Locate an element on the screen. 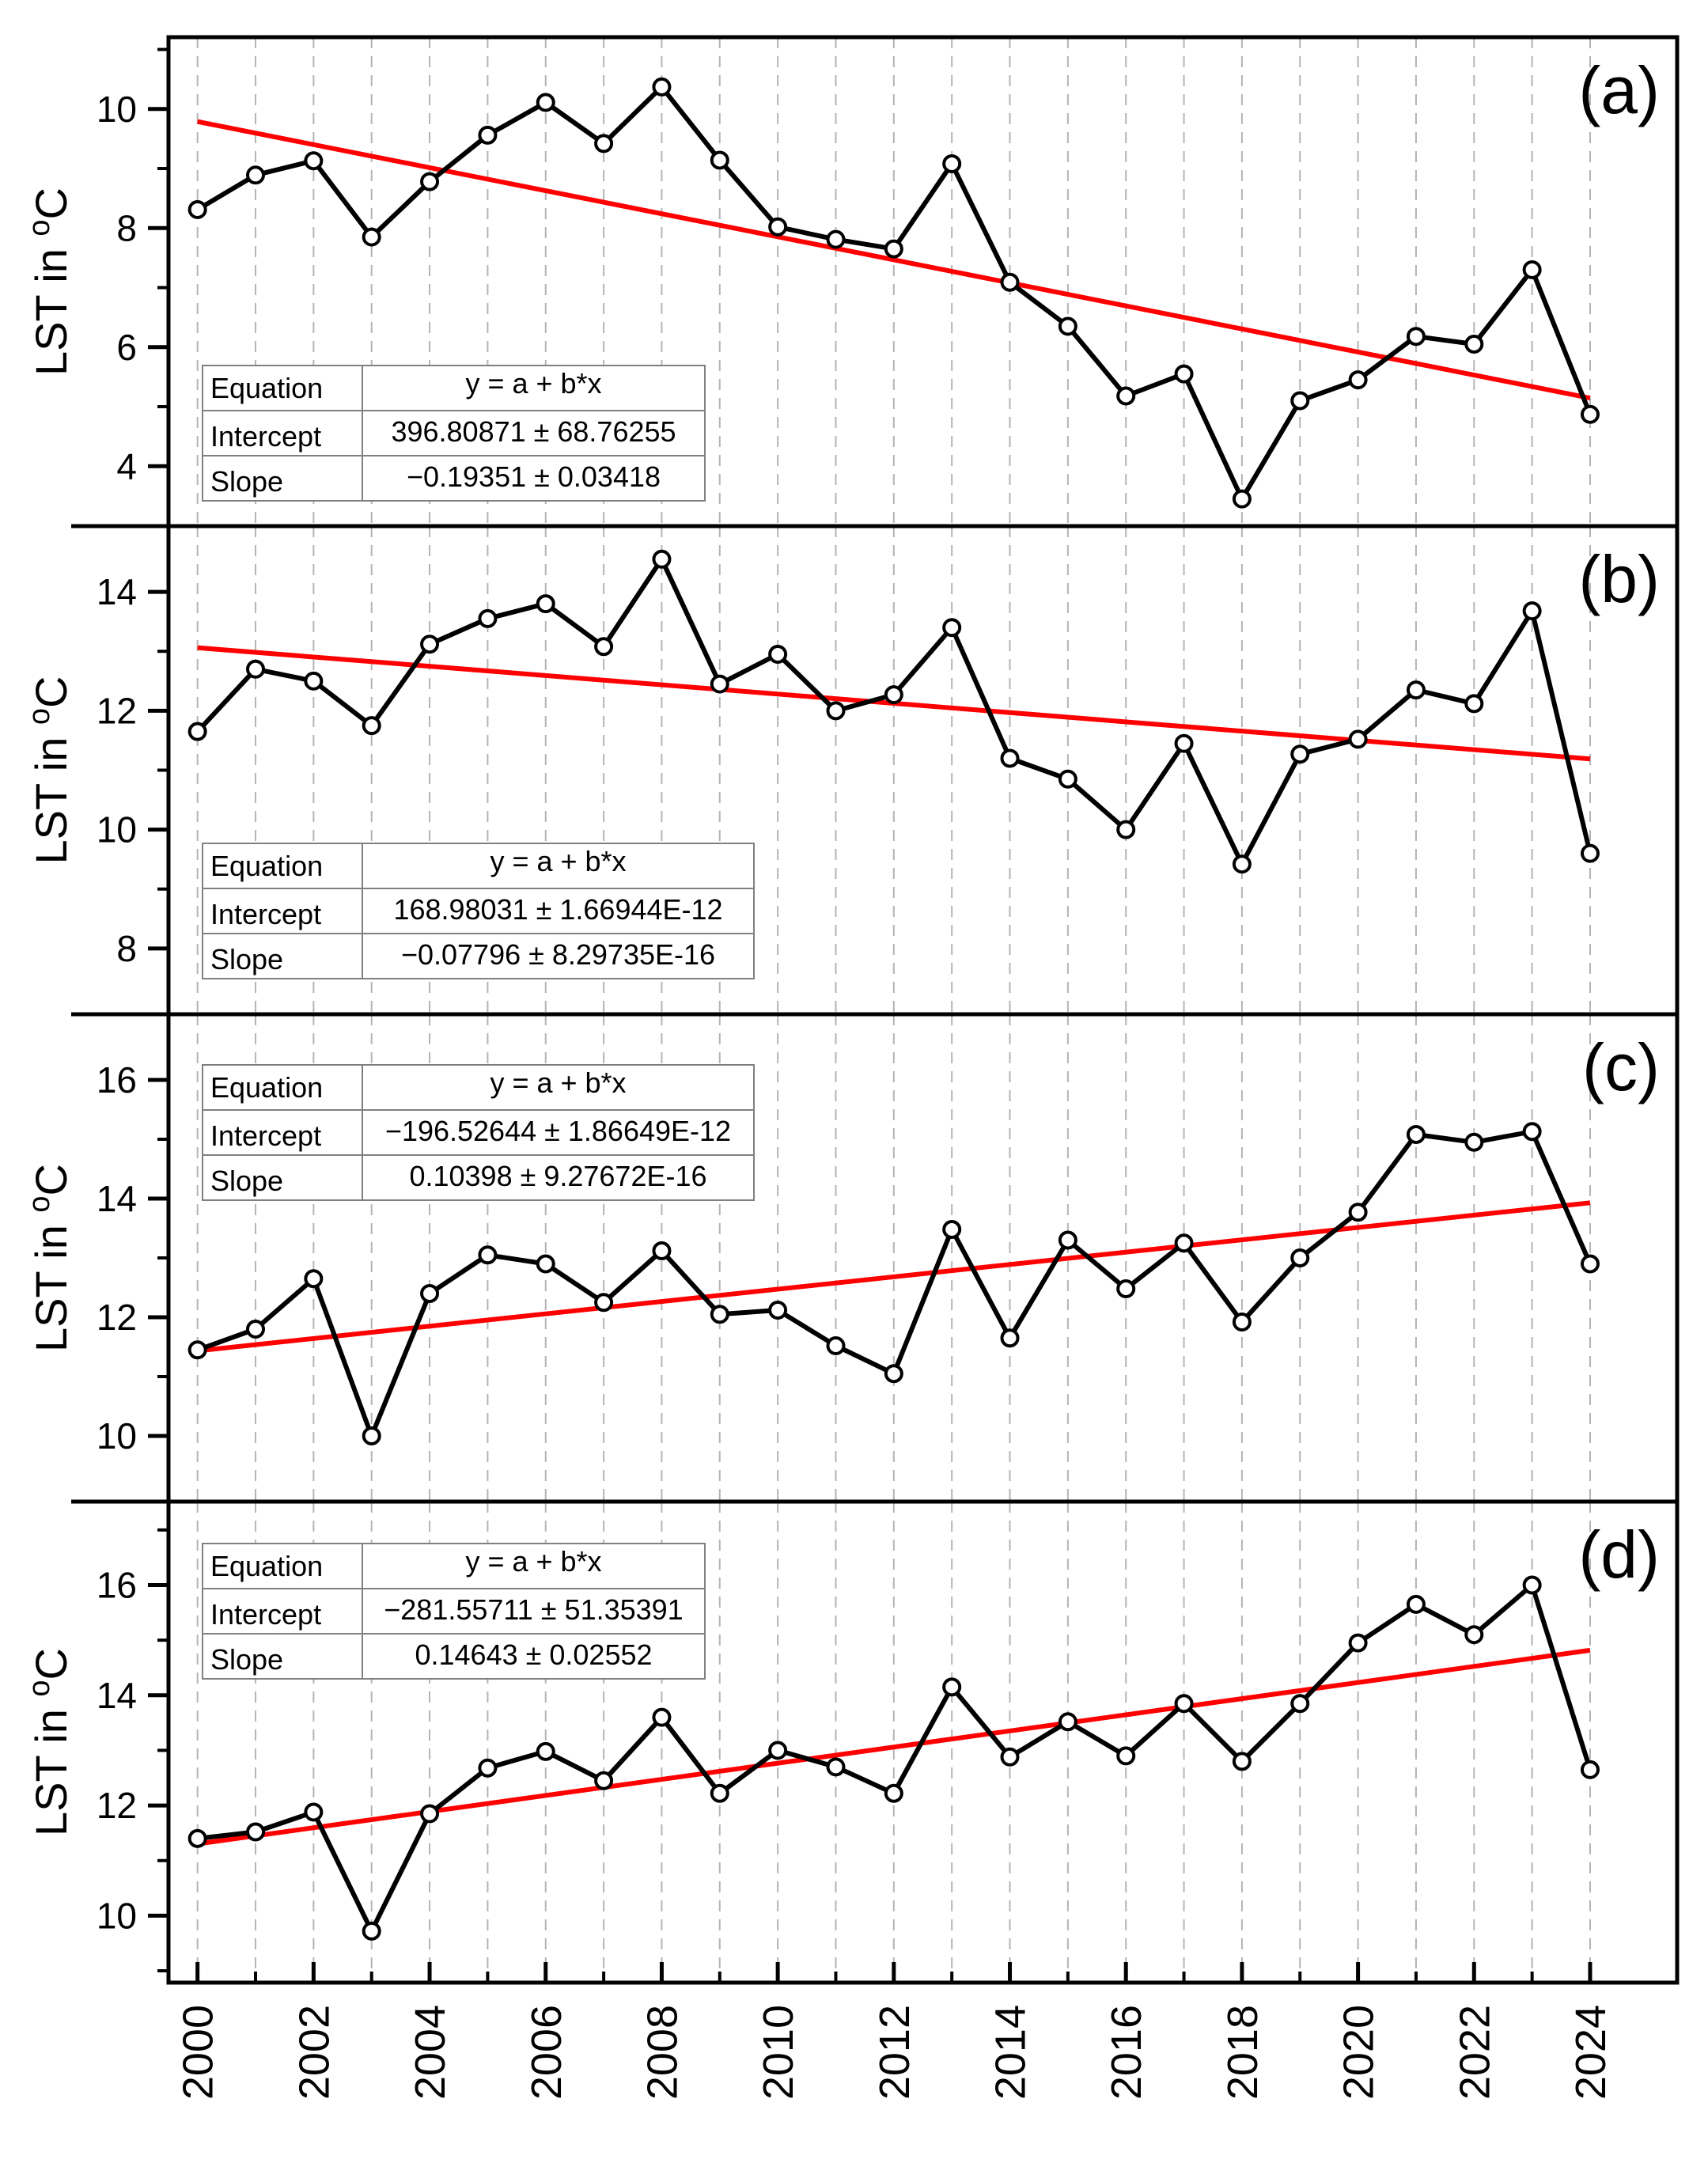  x-tick-label: 2012 is located at coordinates (894, 2052).